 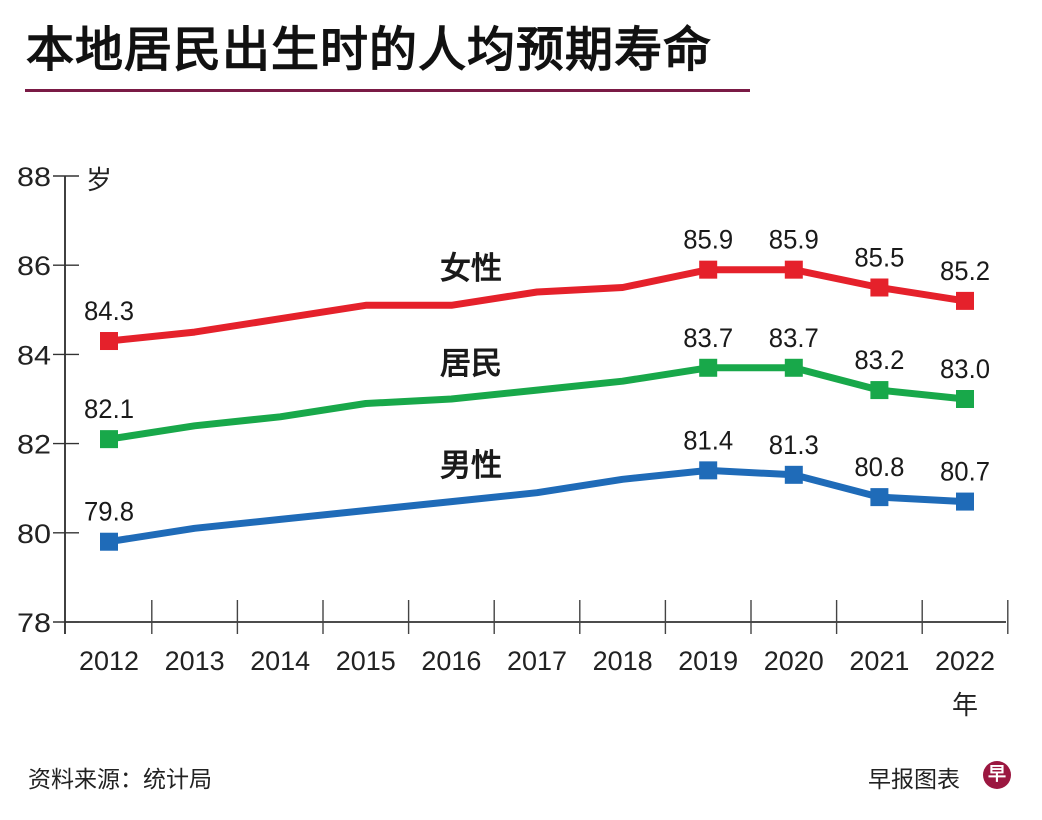 I want to click on series-name-label: 男性, so click(x=471, y=466).